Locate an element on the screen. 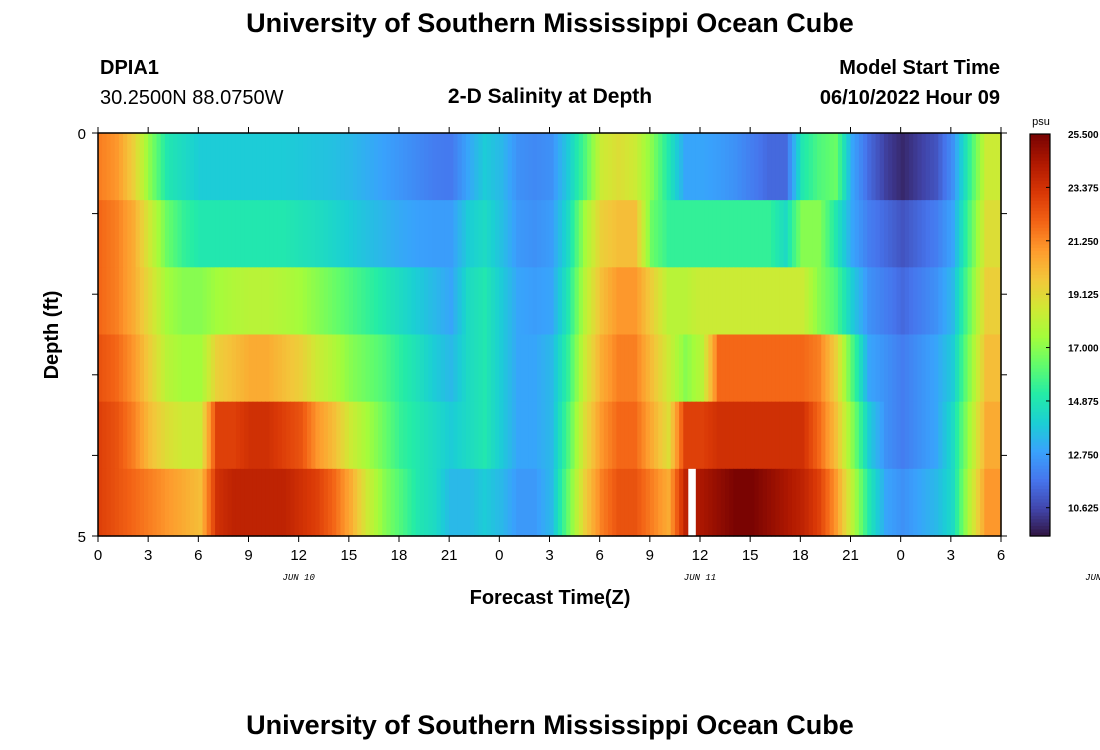 This screenshot has height=750, width=1100. date-label: JUN 10 is located at coordinates (298, 578).